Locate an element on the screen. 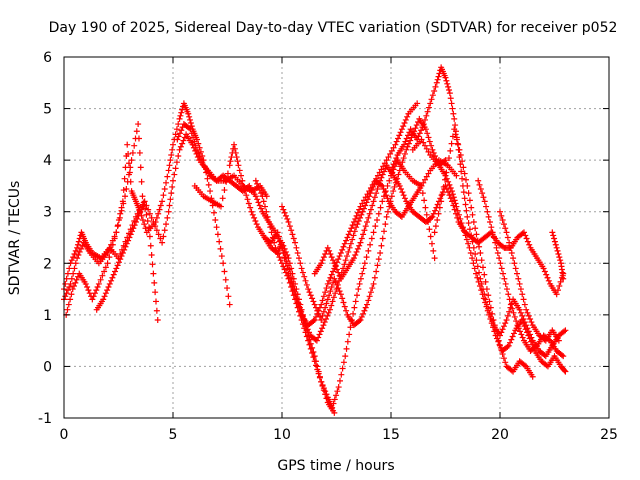 This screenshot has width=640, height=480. y-tick-label: 5 is located at coordinates (47, 110).